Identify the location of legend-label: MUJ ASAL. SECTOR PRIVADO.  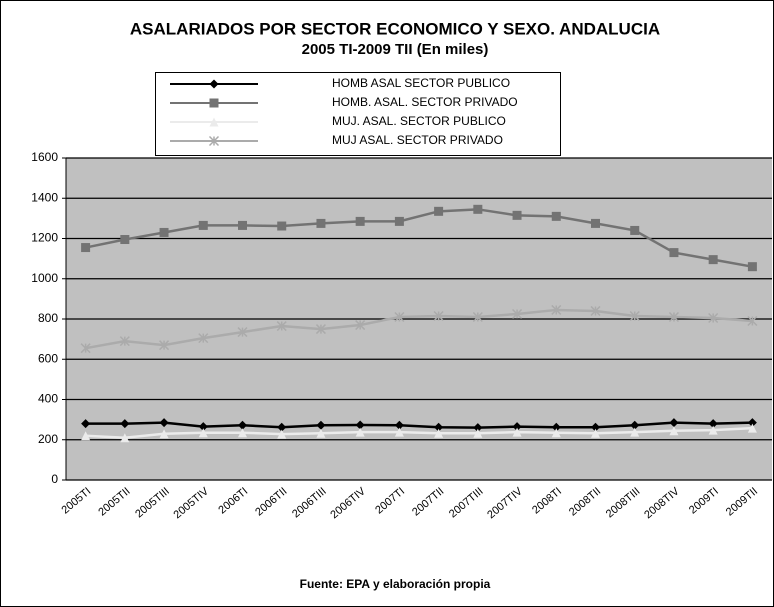
(417, 140).